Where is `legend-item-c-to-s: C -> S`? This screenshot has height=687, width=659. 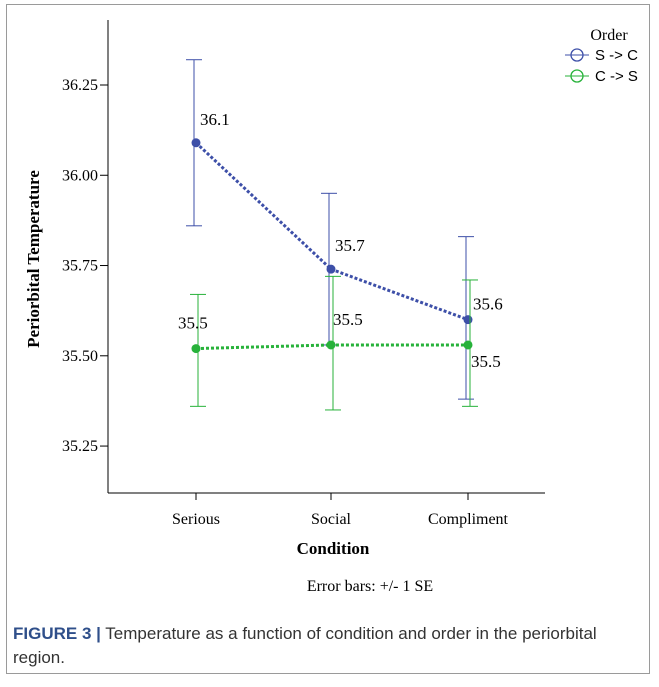 legend-item-c-to-s: C -> S is located at coordinates (601, 76).